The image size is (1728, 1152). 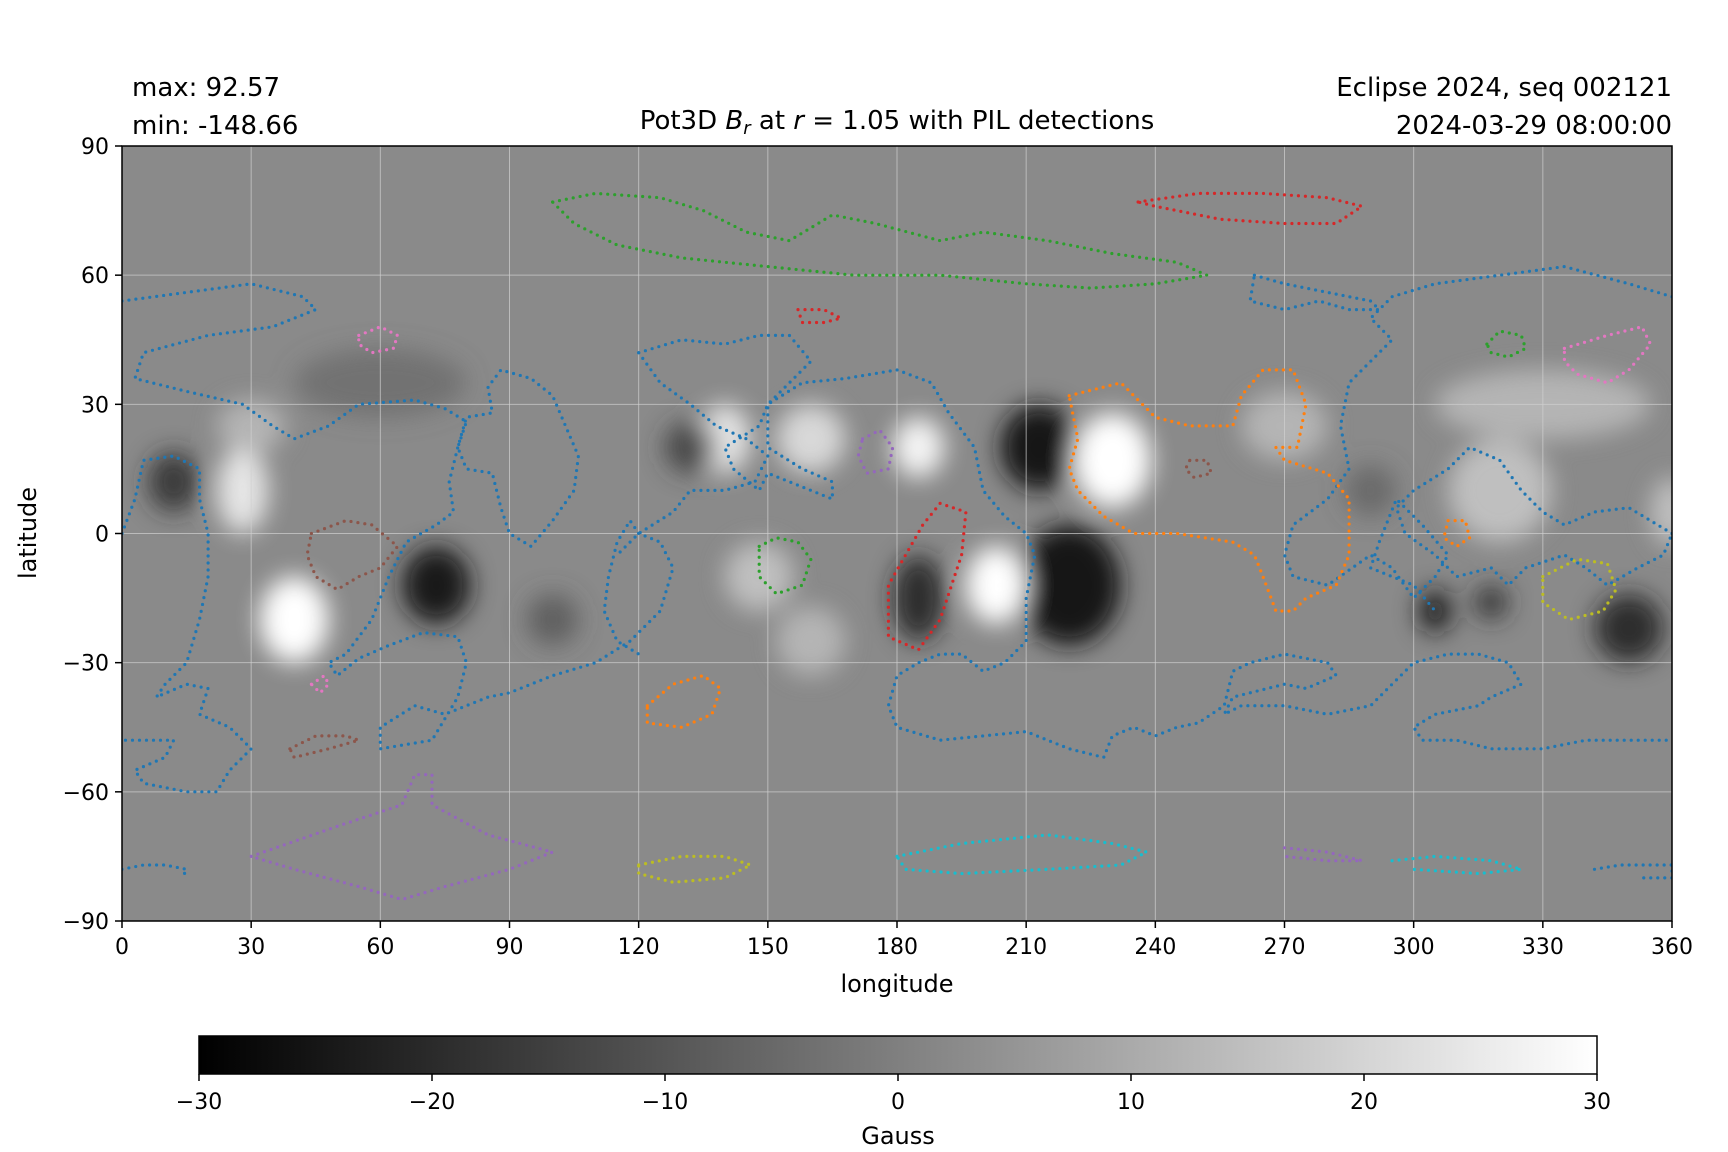 What do you see at coordinates (251, 947) in the screenshot?
I see `x-tick-label: 30` at bounding box center [251, 947].